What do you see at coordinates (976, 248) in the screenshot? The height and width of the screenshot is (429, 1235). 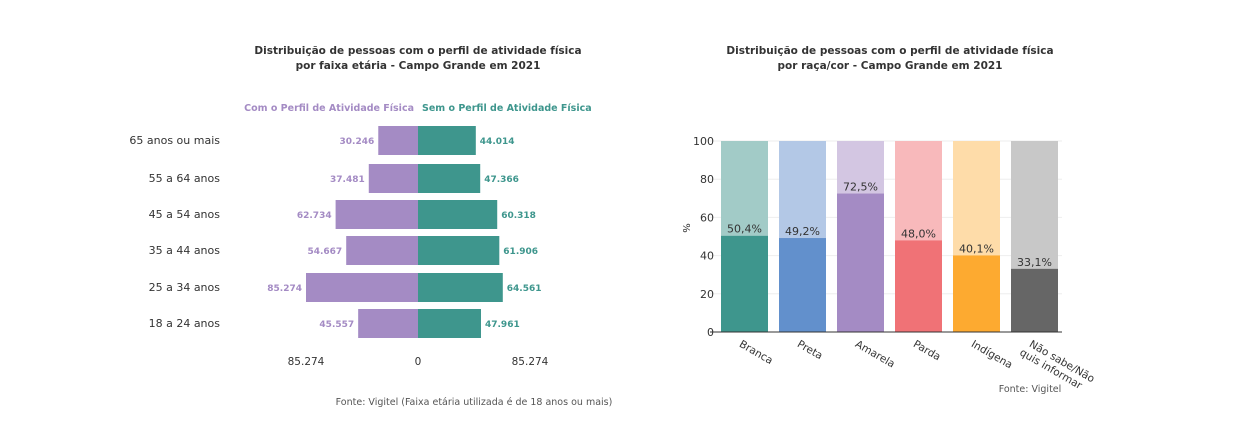 I see `bar-value-label: 40,1%` at bounding box center [976, 248].